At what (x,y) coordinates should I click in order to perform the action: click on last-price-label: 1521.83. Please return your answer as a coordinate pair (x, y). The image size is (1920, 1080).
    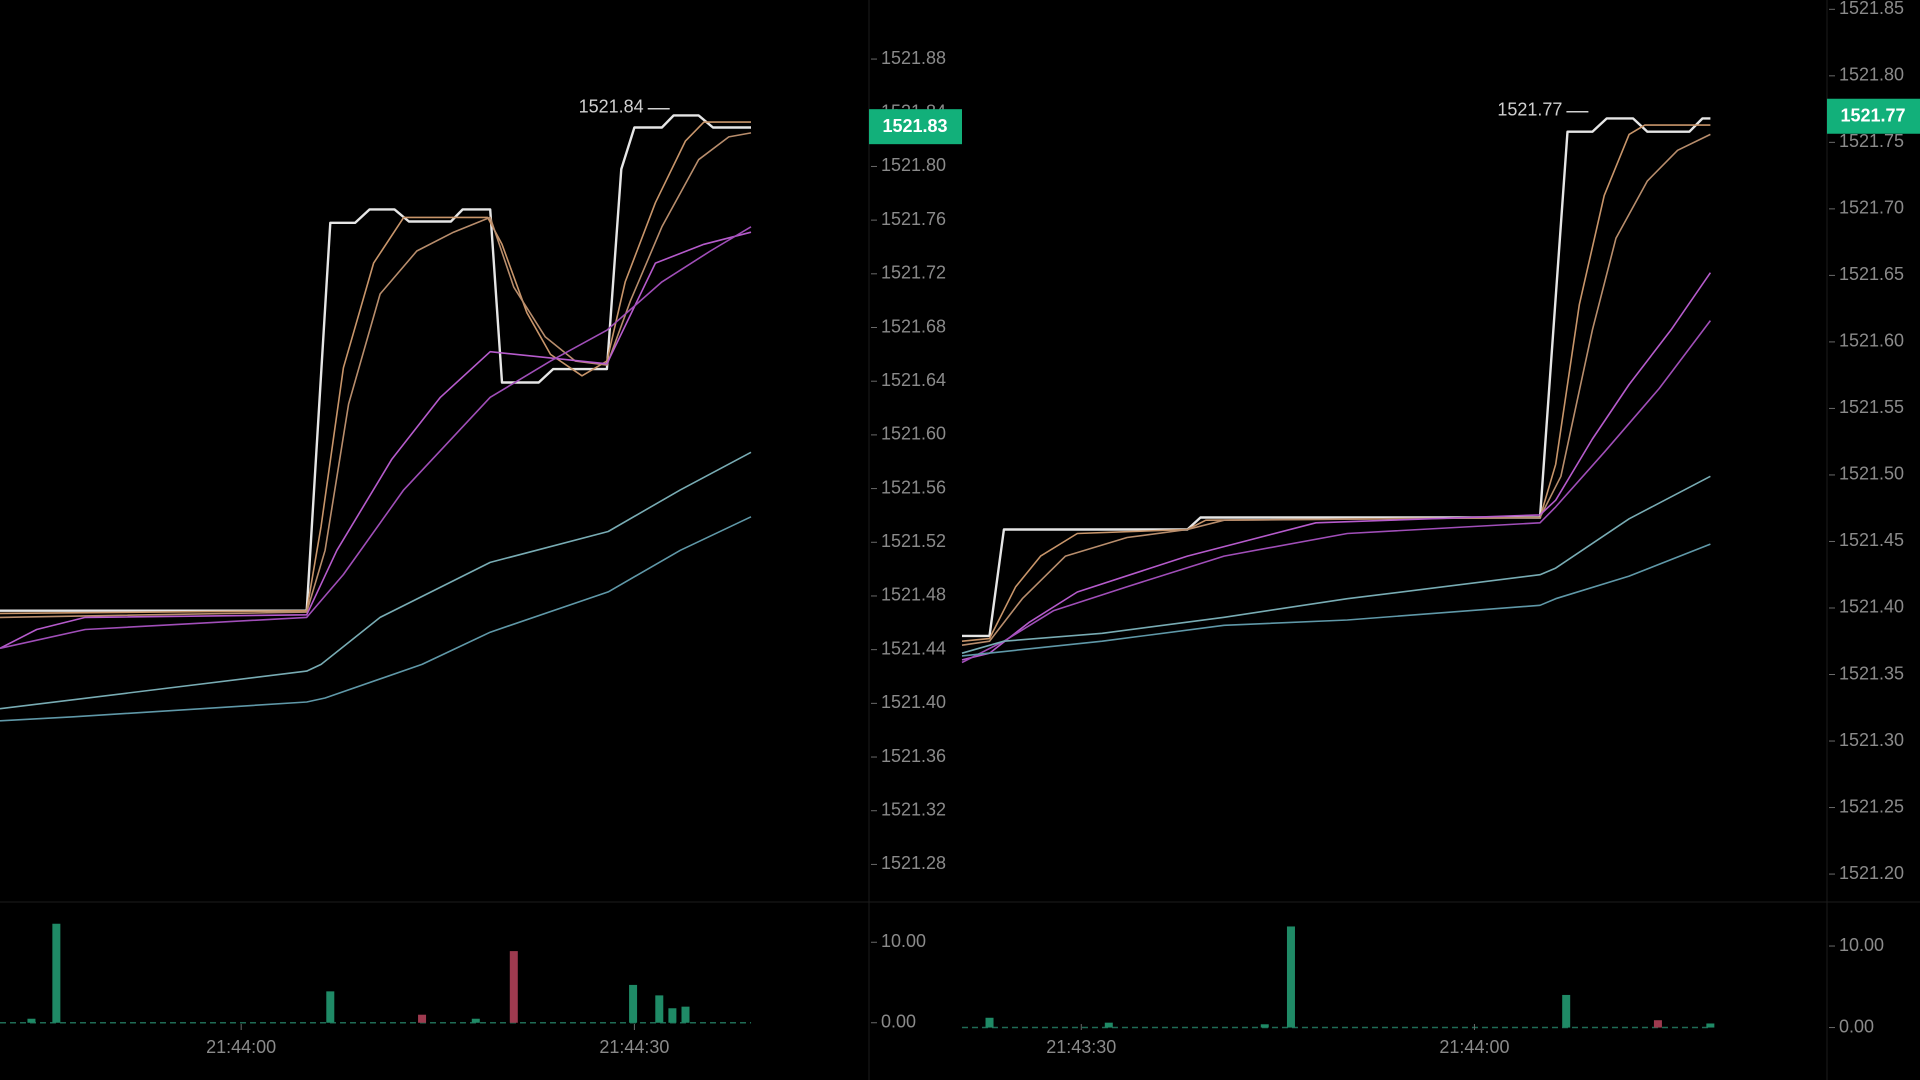
    Looking at the image, I should click on (914, 126).